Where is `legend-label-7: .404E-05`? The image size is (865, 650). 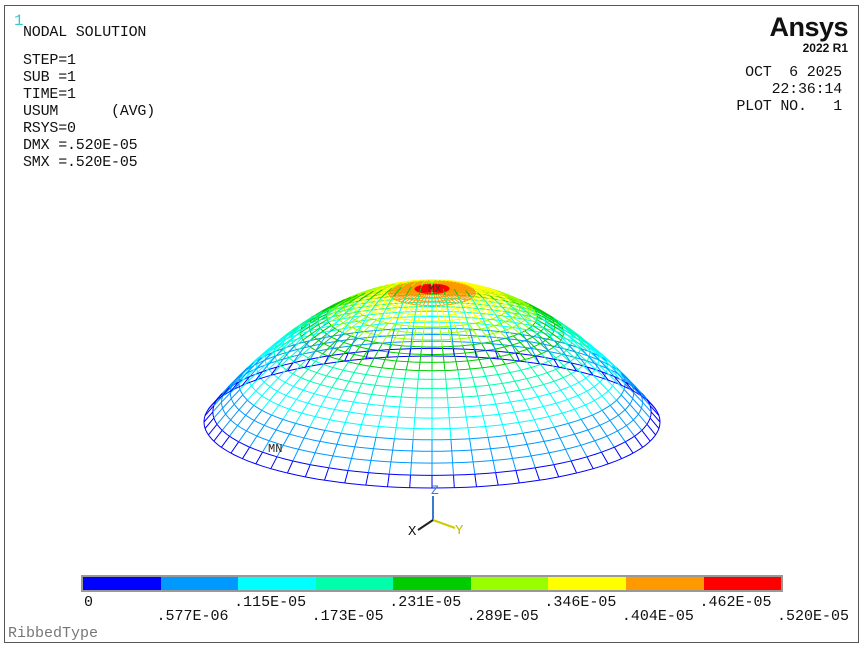
legend-label-7: .404E-05 is located at coordinates (657, 616).